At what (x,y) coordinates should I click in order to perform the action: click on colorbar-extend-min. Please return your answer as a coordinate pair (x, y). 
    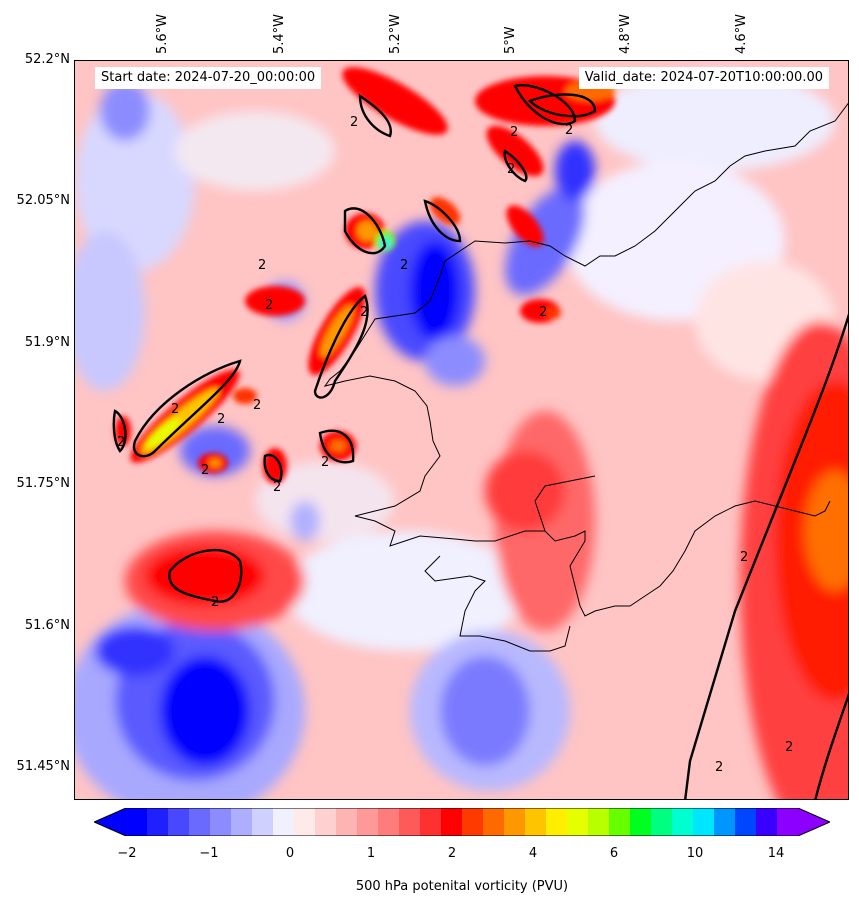
    Looking at the image, I should click on (110, 822).